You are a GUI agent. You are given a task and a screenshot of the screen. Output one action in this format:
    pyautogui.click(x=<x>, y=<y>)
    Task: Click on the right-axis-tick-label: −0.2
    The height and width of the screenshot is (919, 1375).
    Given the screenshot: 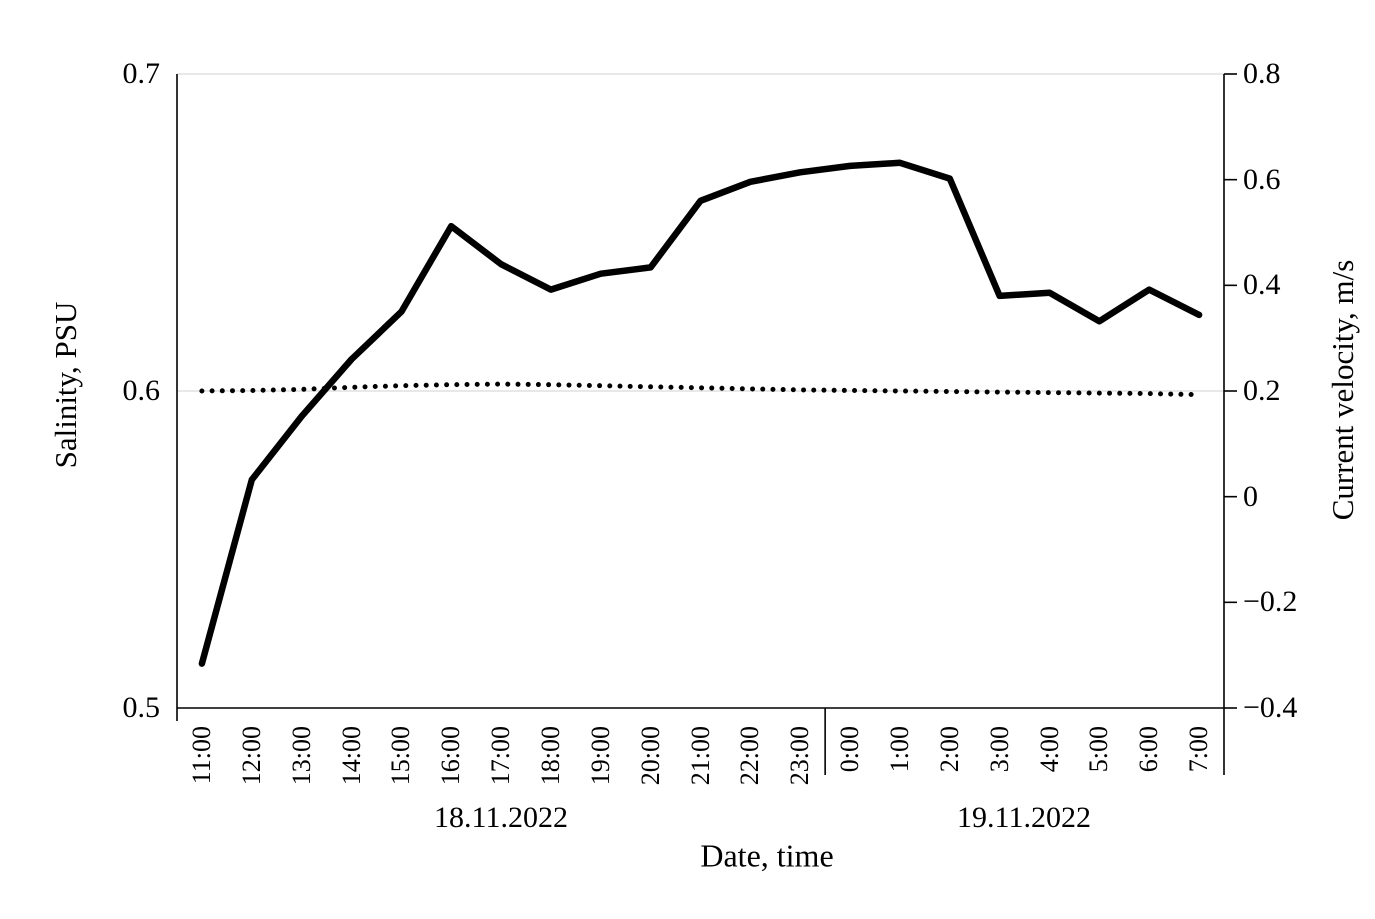 What is the action you would take?
    pyautogui.click(x=1270, y=602)
    